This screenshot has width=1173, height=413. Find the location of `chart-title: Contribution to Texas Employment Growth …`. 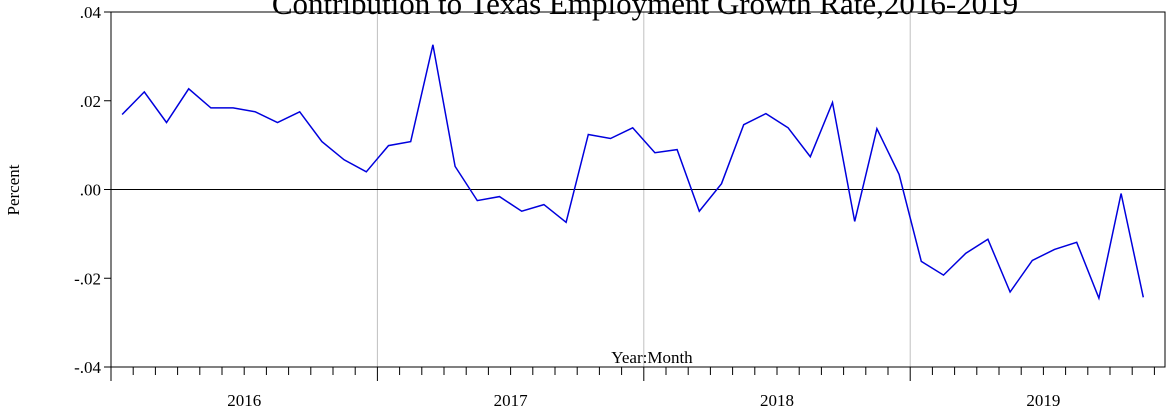

chart-title: Contribution to Texas Employment Growth … is located at coordinates (645, 10).